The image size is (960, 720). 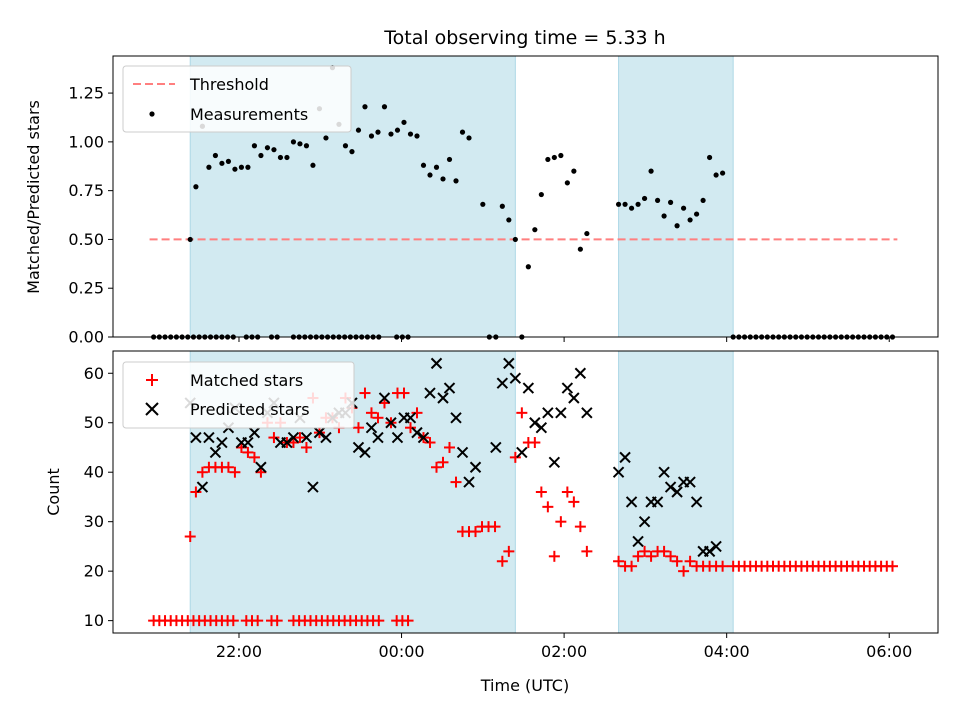 I want to click on y-tick-label: 40, so click(x=94, y=472).